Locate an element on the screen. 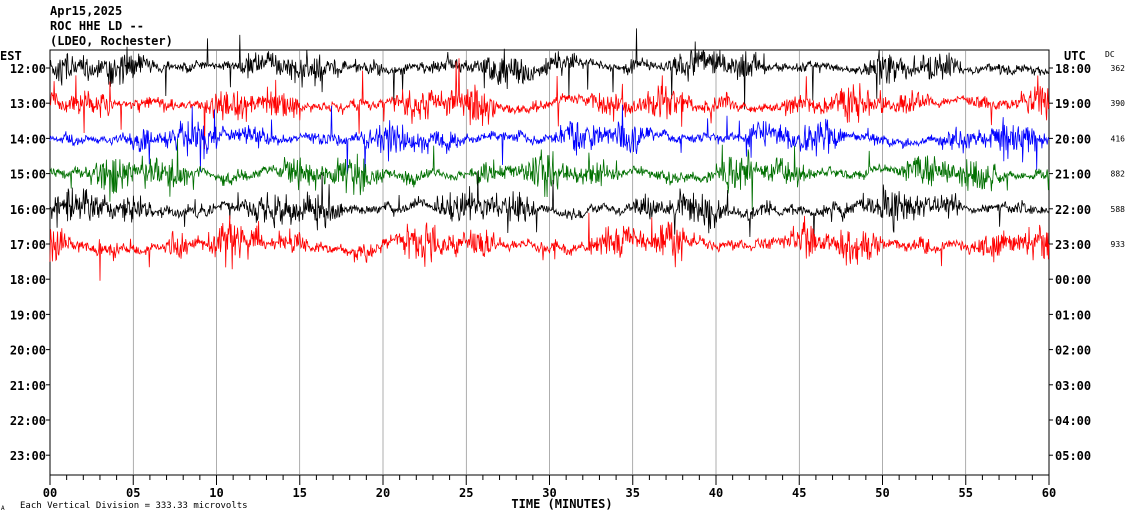  x-tick-label: 40 is located at coordinates (716, 493).